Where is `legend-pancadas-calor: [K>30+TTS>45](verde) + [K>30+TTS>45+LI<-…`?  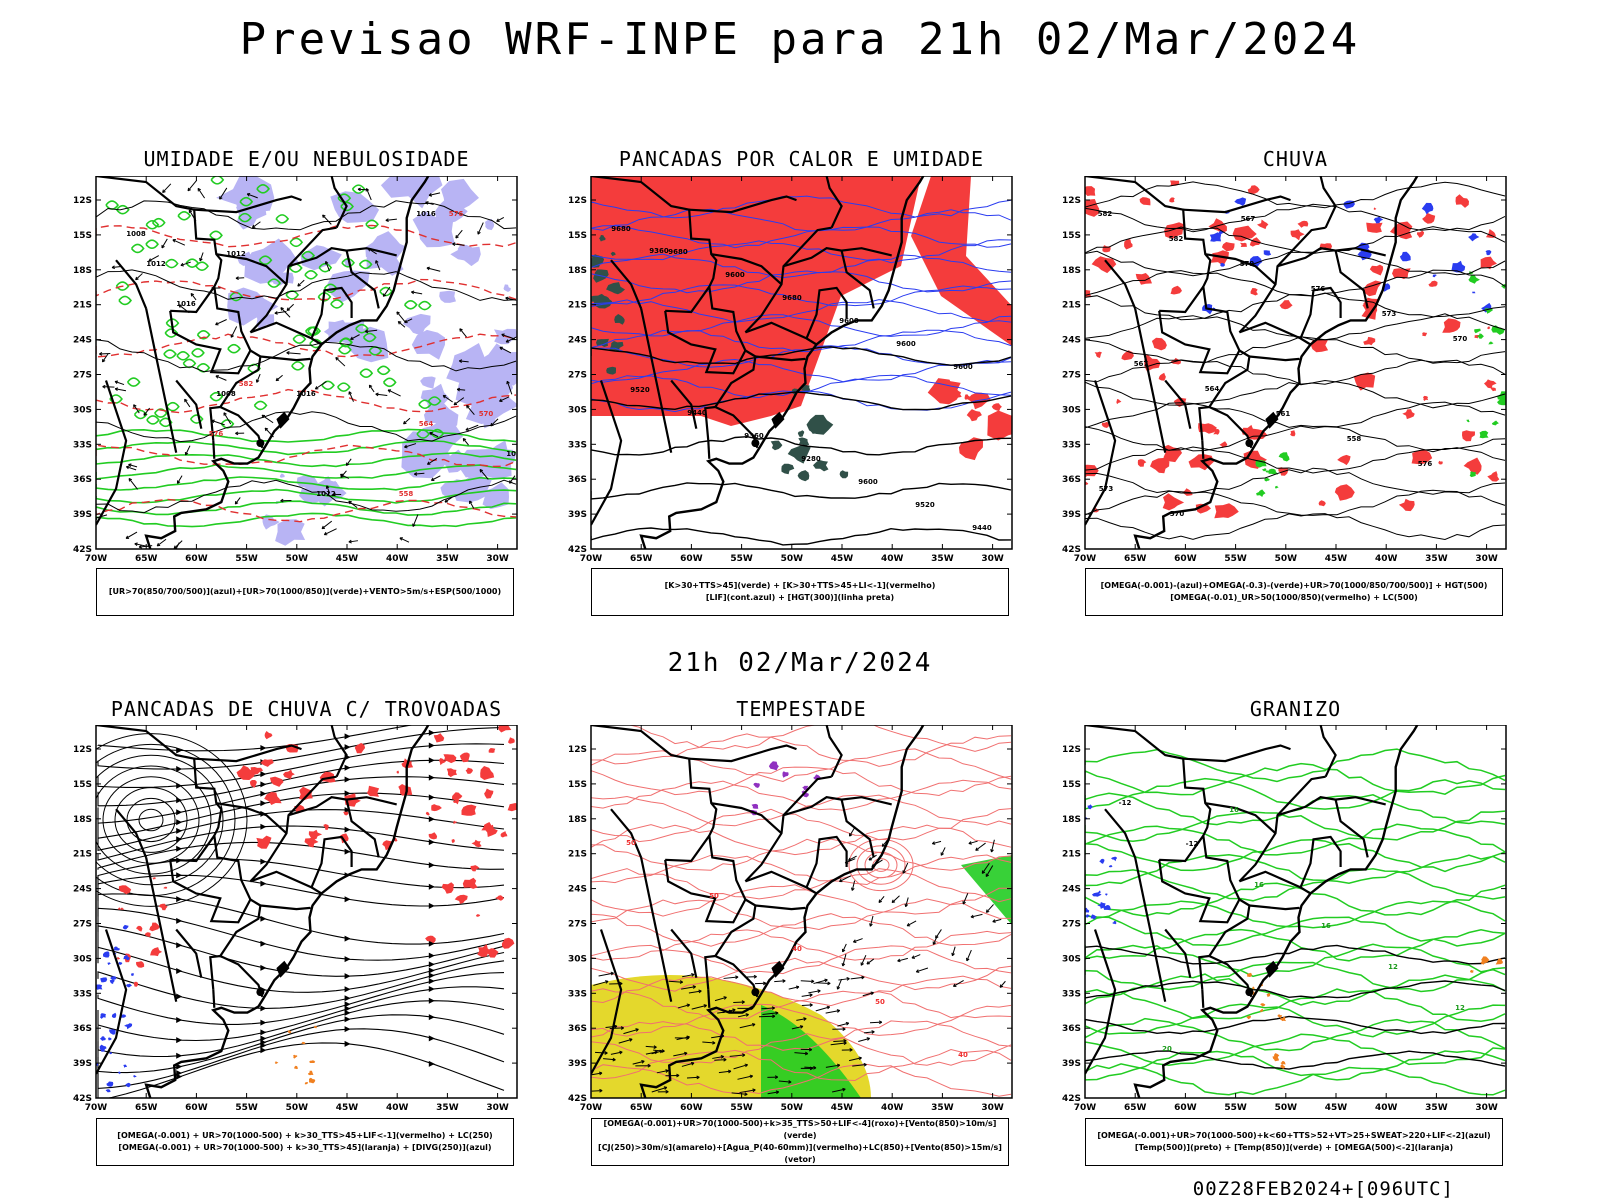 legend-pancadas-calor: [K>30+TTS>45](verde) + [K>30+TTS>45+LI<-… is located at coordinates (800, 592).